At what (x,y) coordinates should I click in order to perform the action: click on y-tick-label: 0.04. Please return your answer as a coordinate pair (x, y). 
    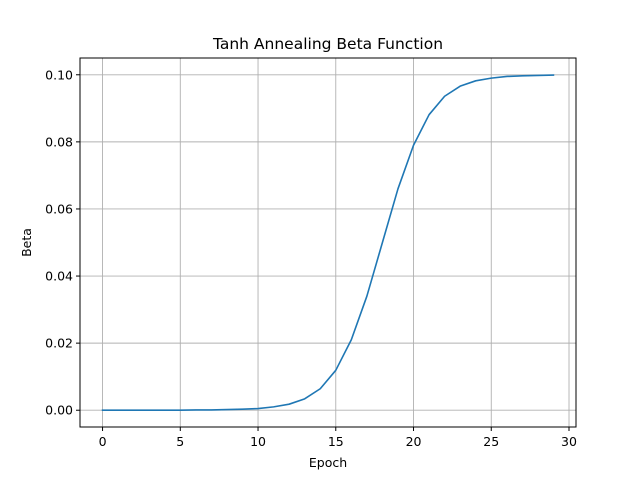
    Looking at the image, I should click on (59, 276).